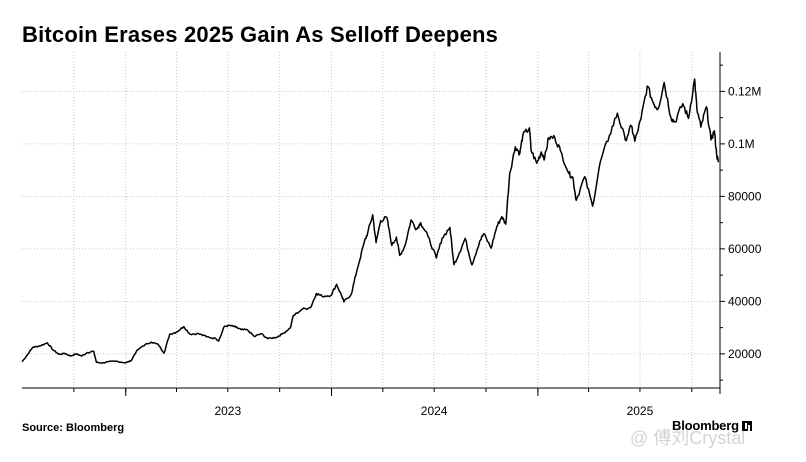 This screenshot has height=462, width=806. What do you see at coordinates (745, 249) in the screenshot?
I see `y-tick-label: 60000` at bounding box center [745, 249].